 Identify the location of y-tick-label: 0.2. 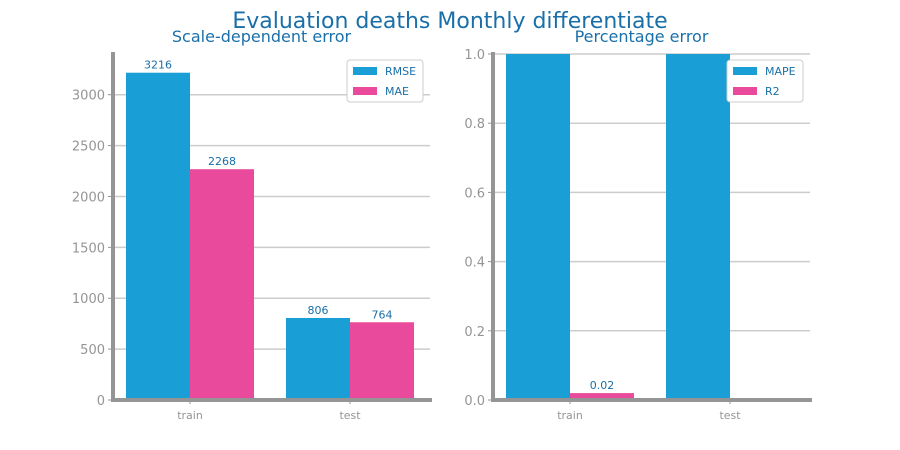
(474, 332).